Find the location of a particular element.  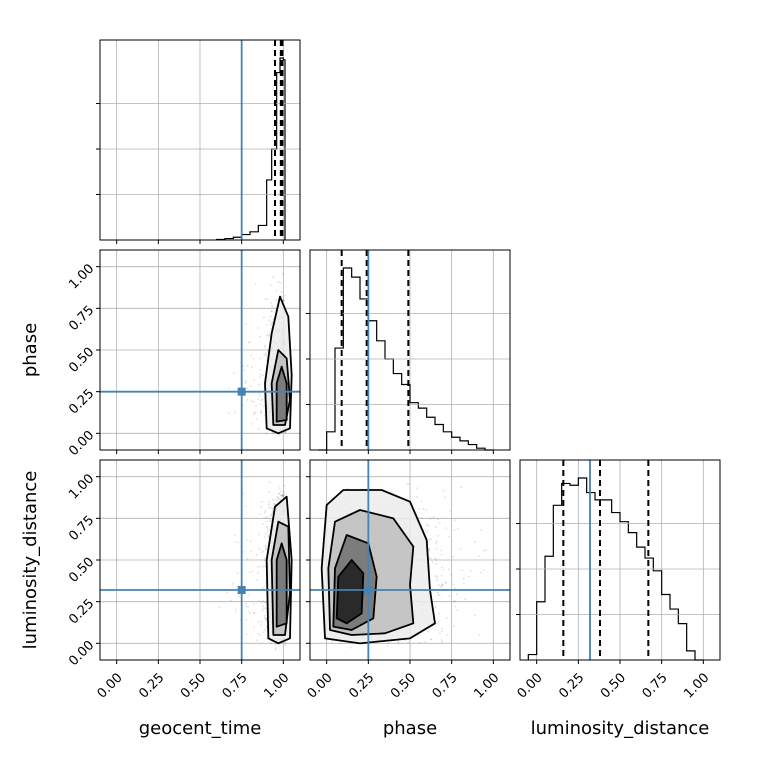

x-axis-label-geocent_time: geocent_time is located at coordinates (200, 728).